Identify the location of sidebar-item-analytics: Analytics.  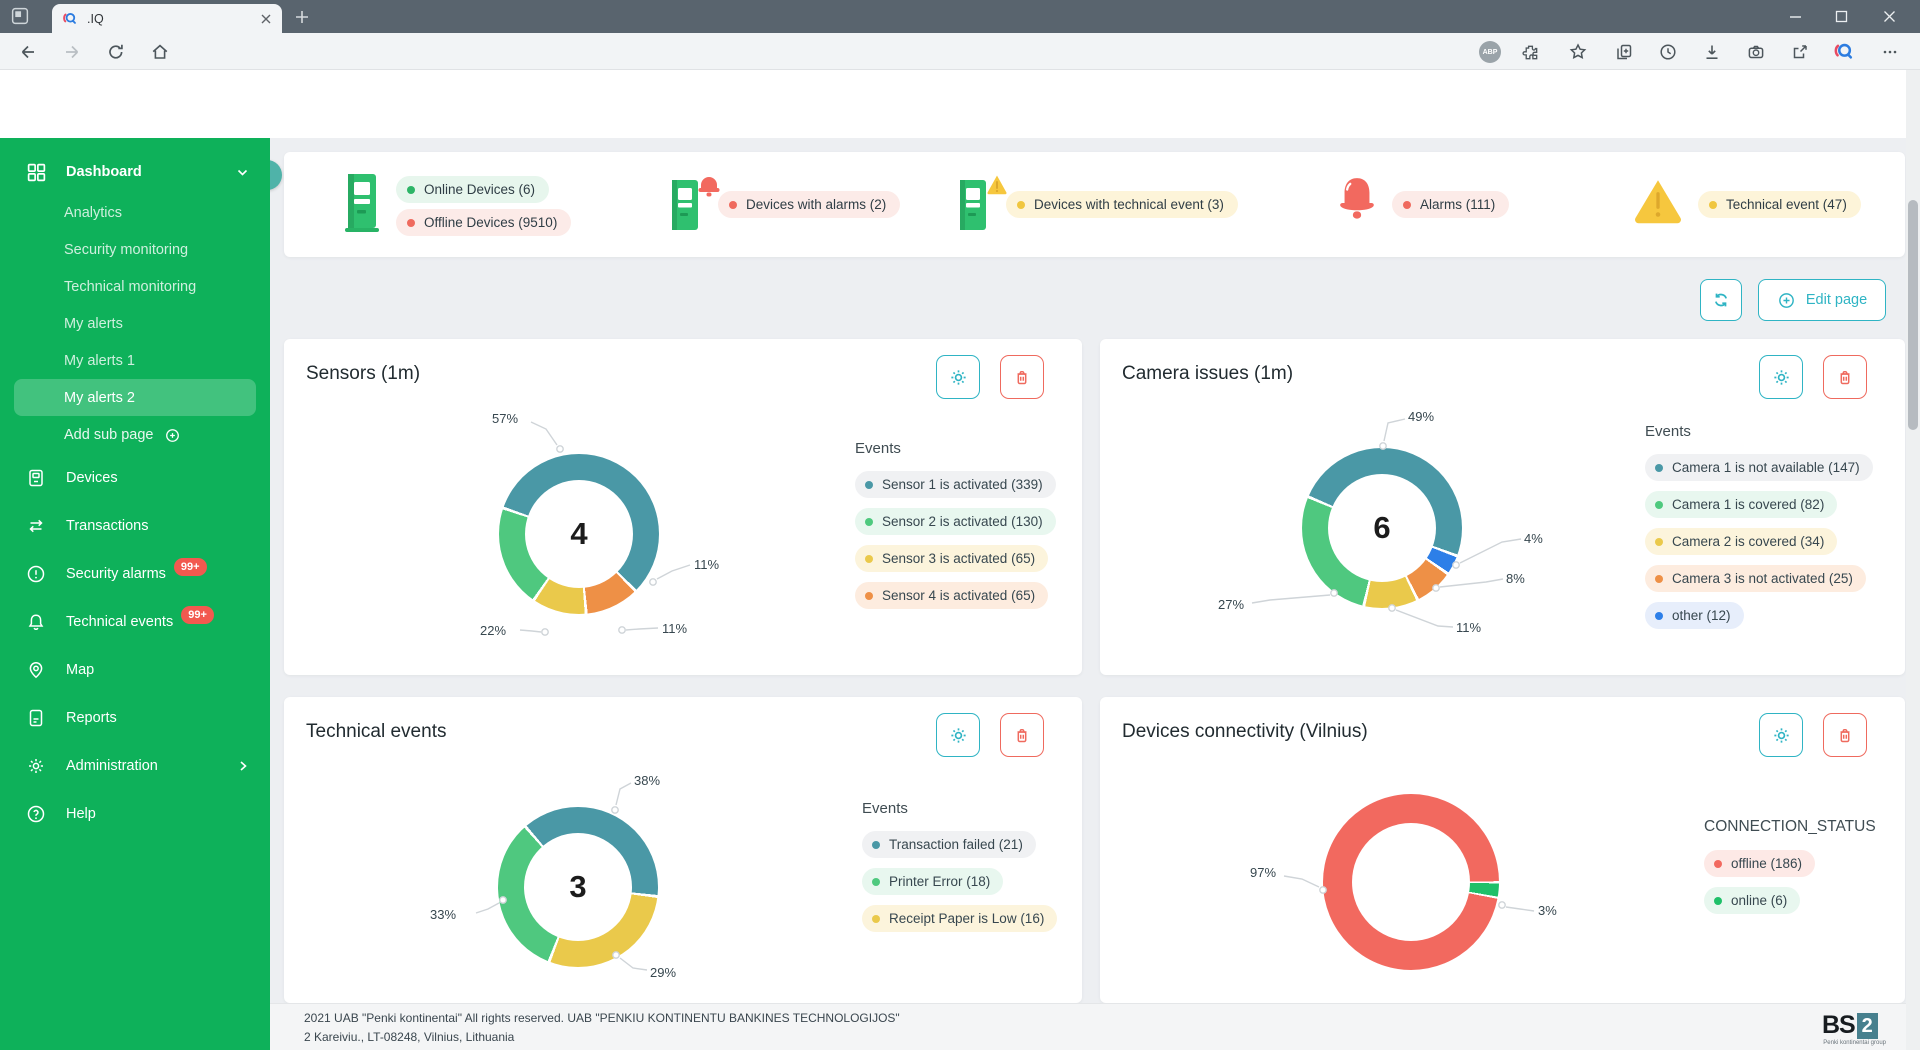
(135, 212).